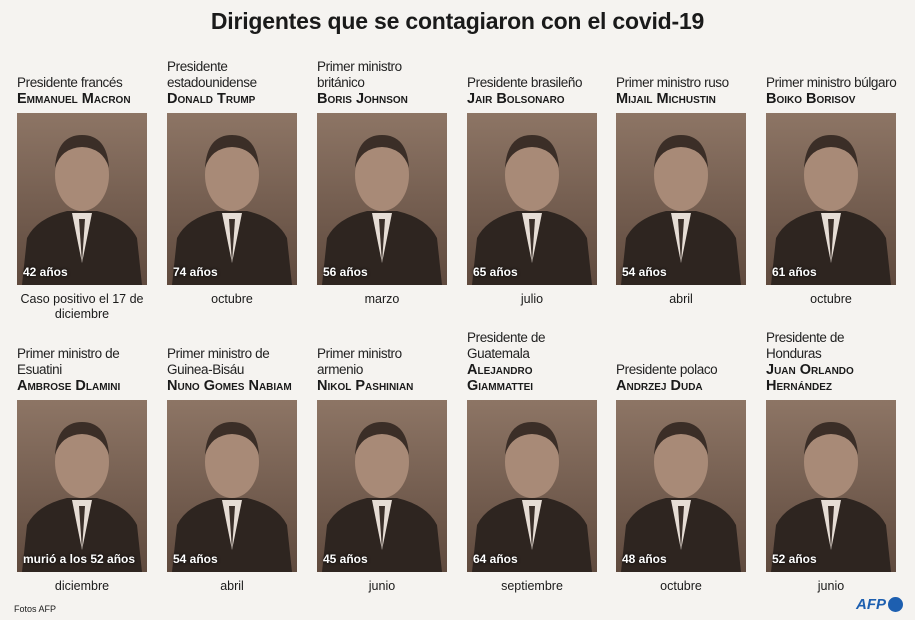  What do you see at coordinates (525, 82) in the screenshot?
I see `leader-role: Presidente brasileño` at bounding box center [525, 82].